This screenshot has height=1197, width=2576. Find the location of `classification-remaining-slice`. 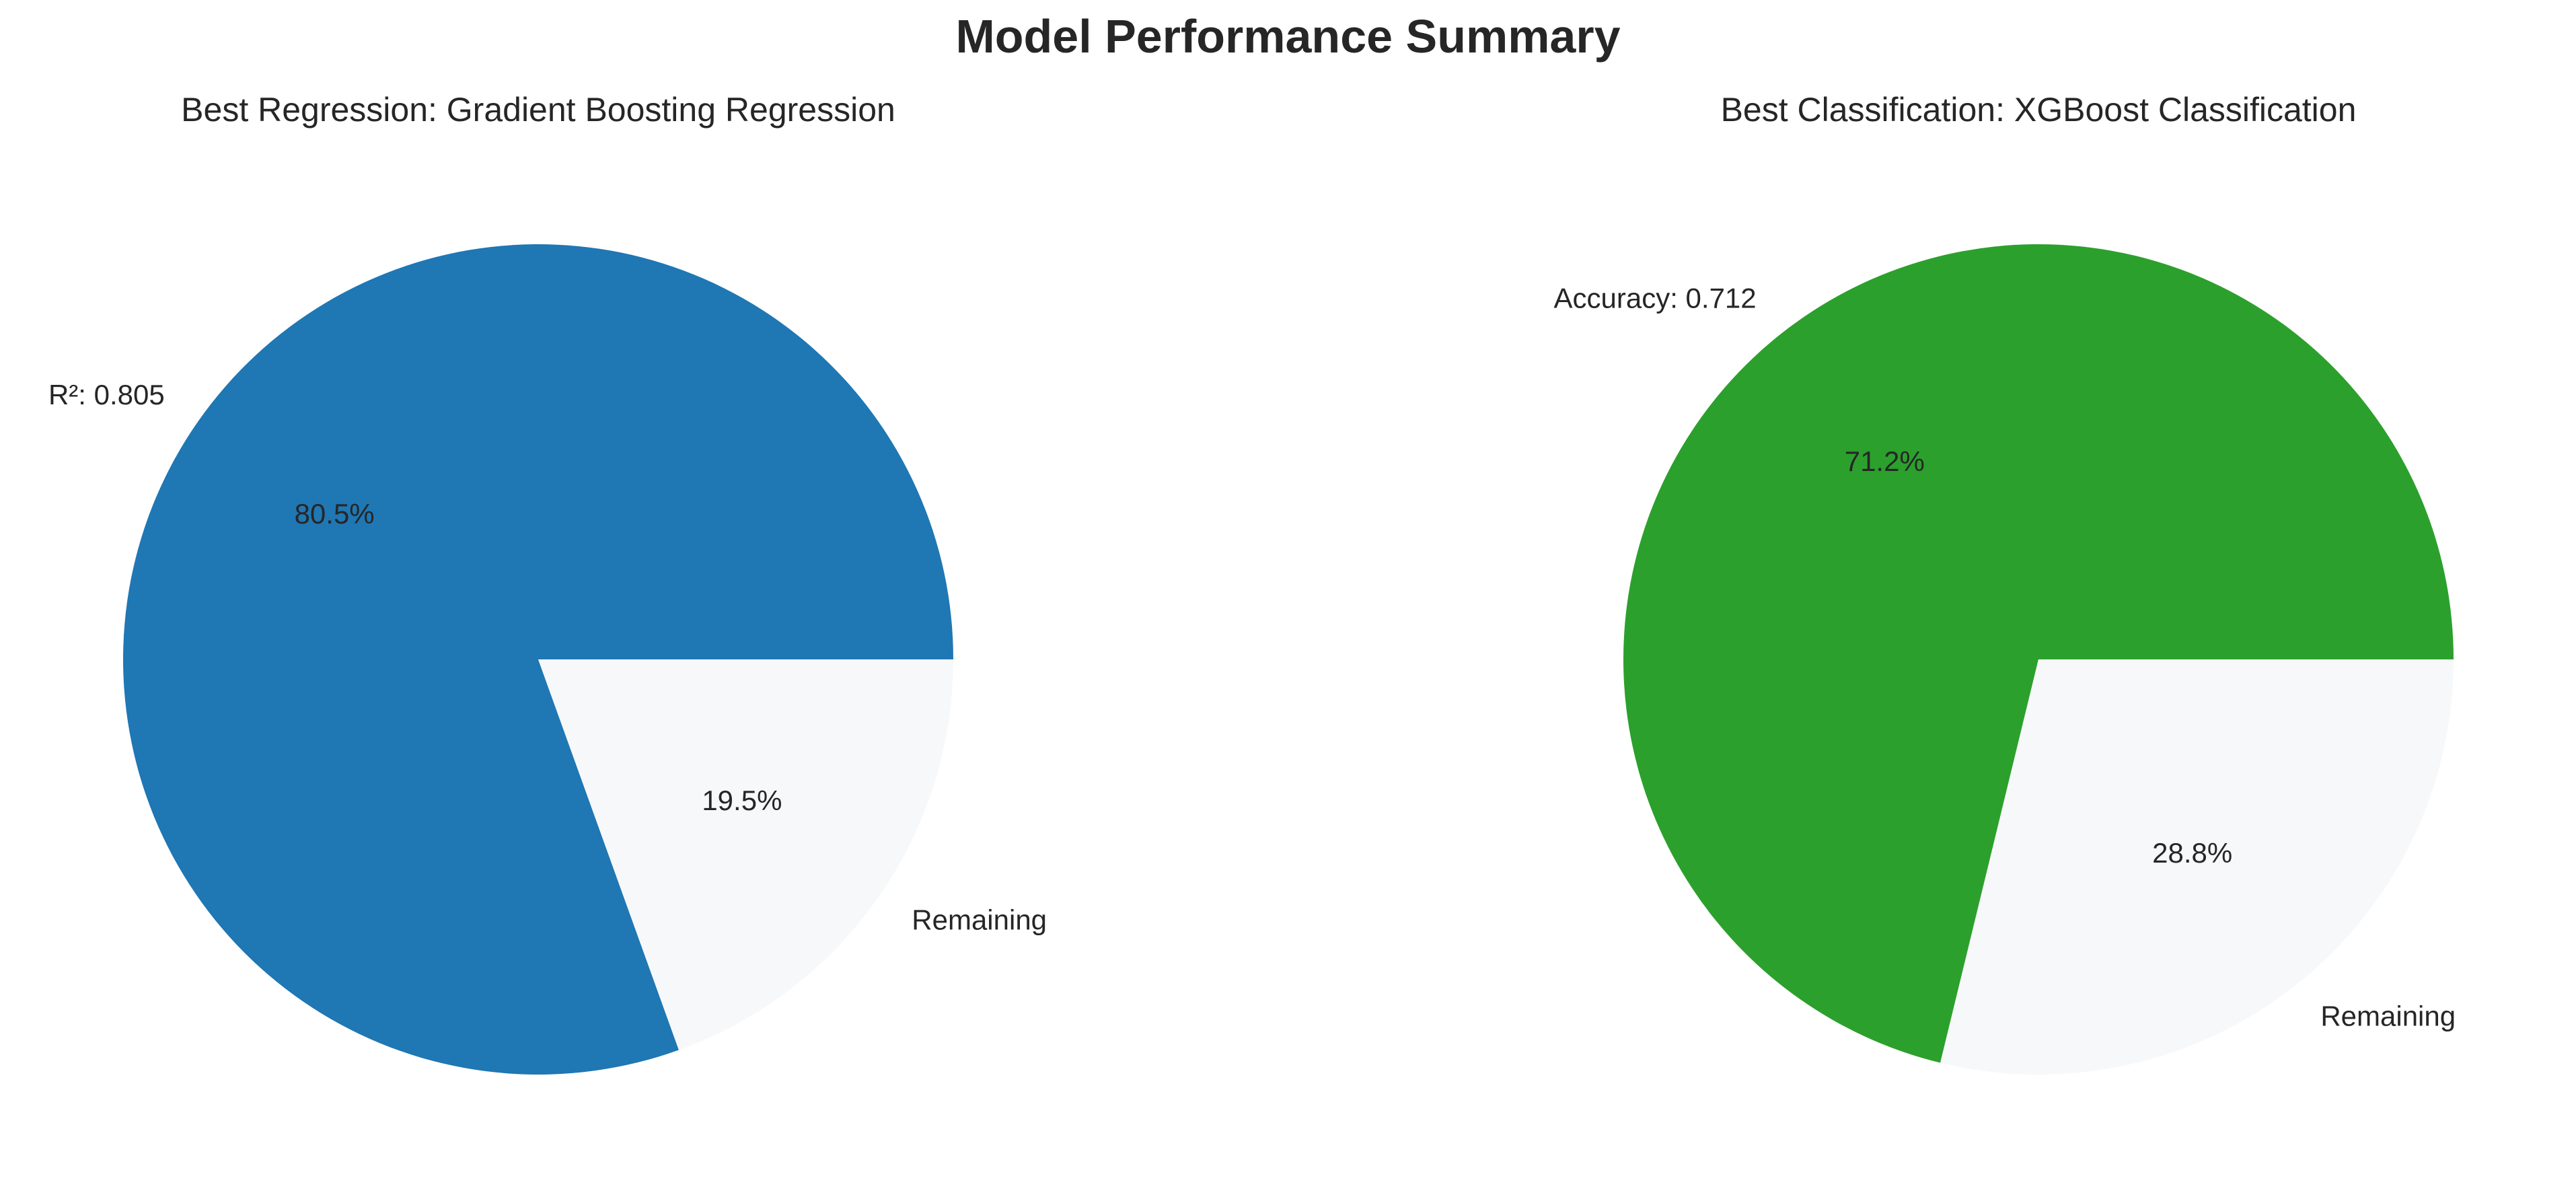

classification-remaining-slice is located at coordinates (2197, 867).